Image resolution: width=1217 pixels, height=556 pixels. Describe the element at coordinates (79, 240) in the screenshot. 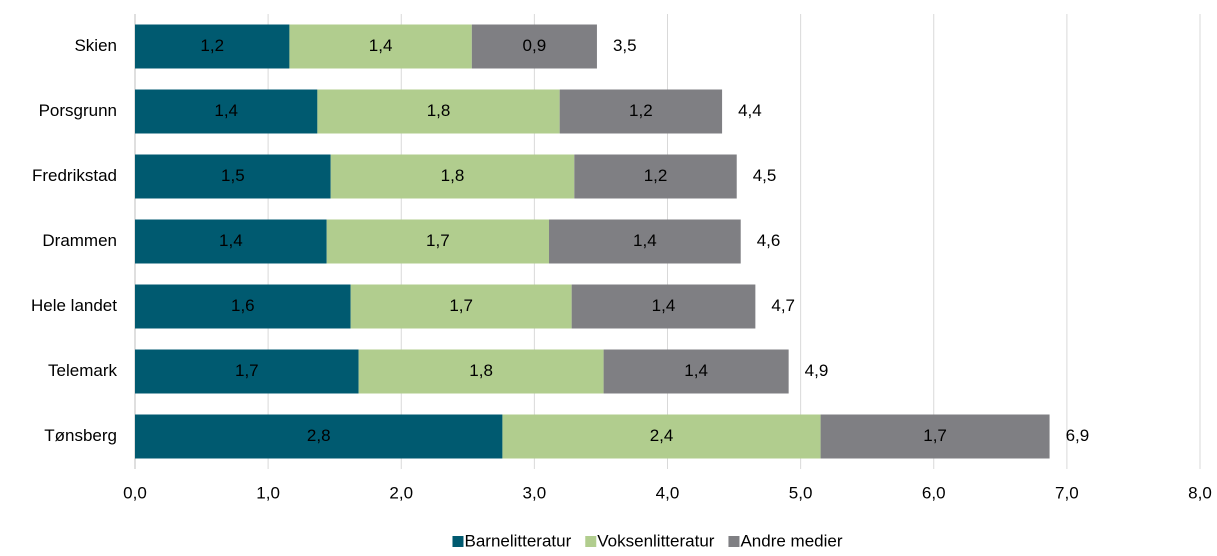

I see `y-tick-label: Drammen` at that location.